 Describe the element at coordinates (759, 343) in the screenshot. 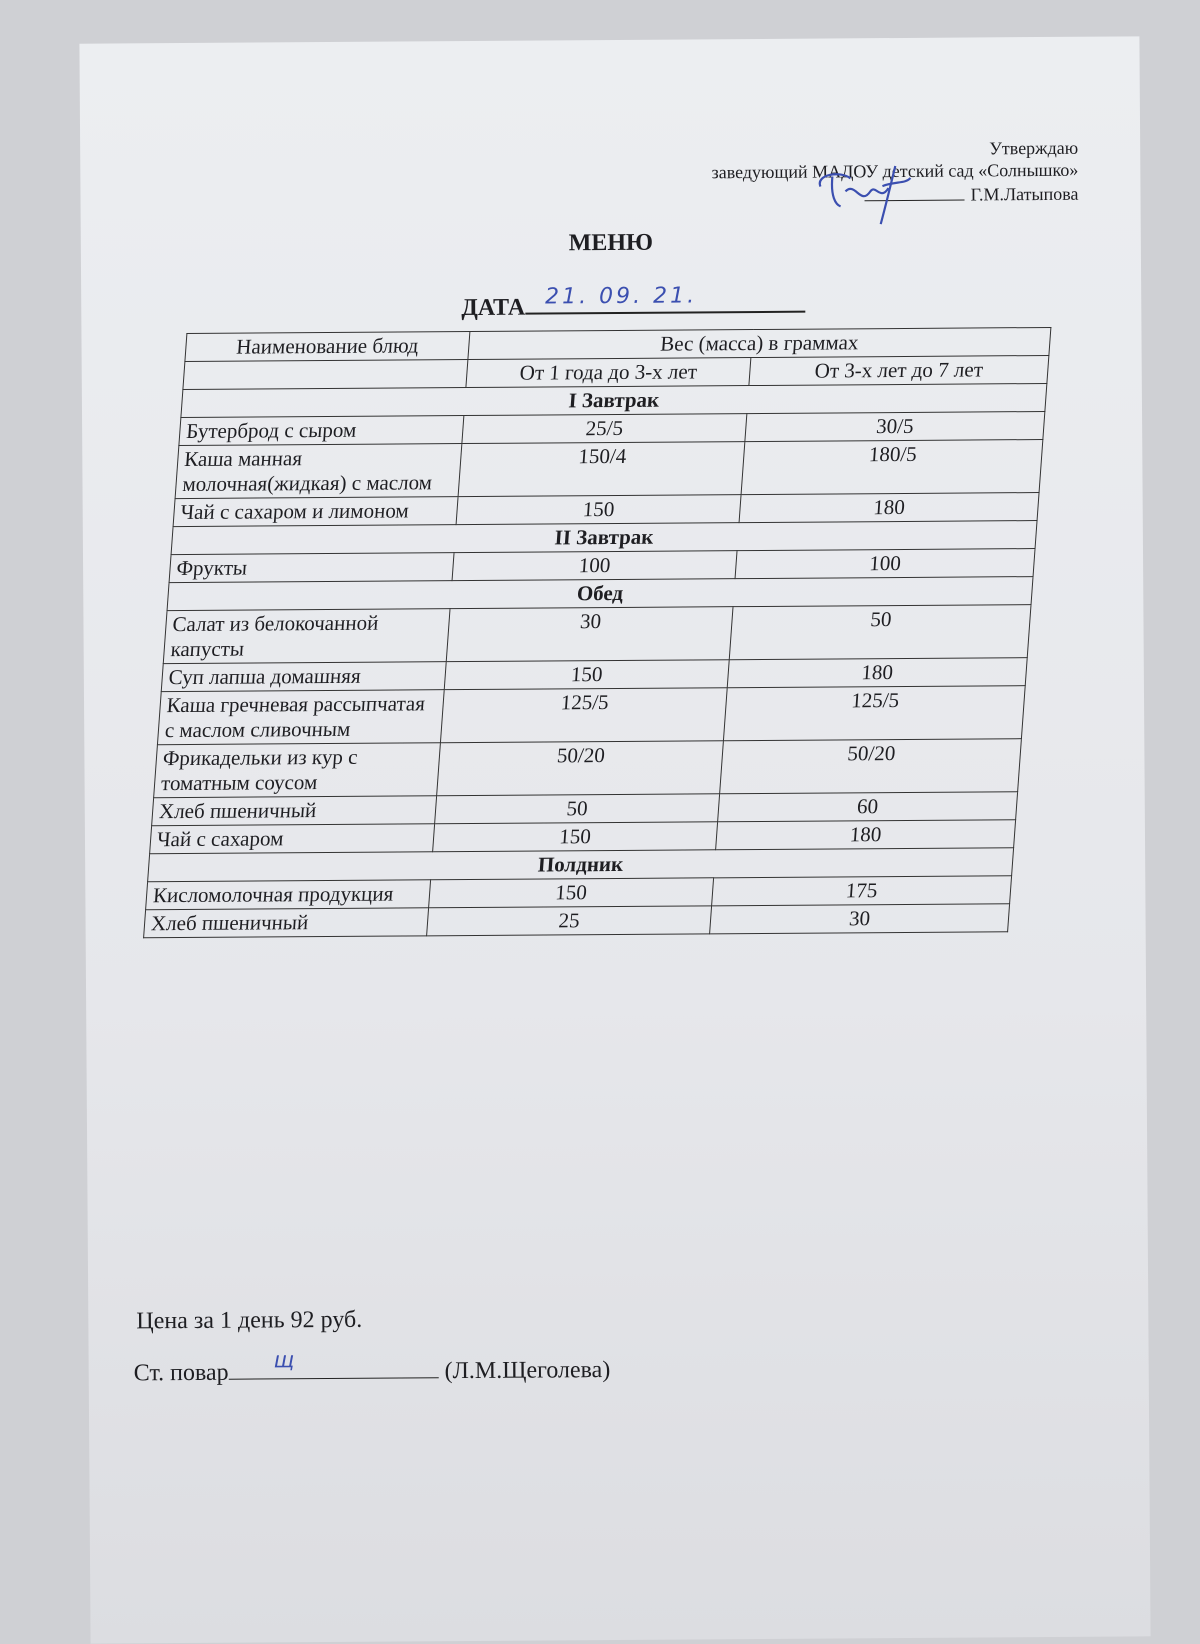

I see `header-weight: Вес (масса) в граммах` at that location.